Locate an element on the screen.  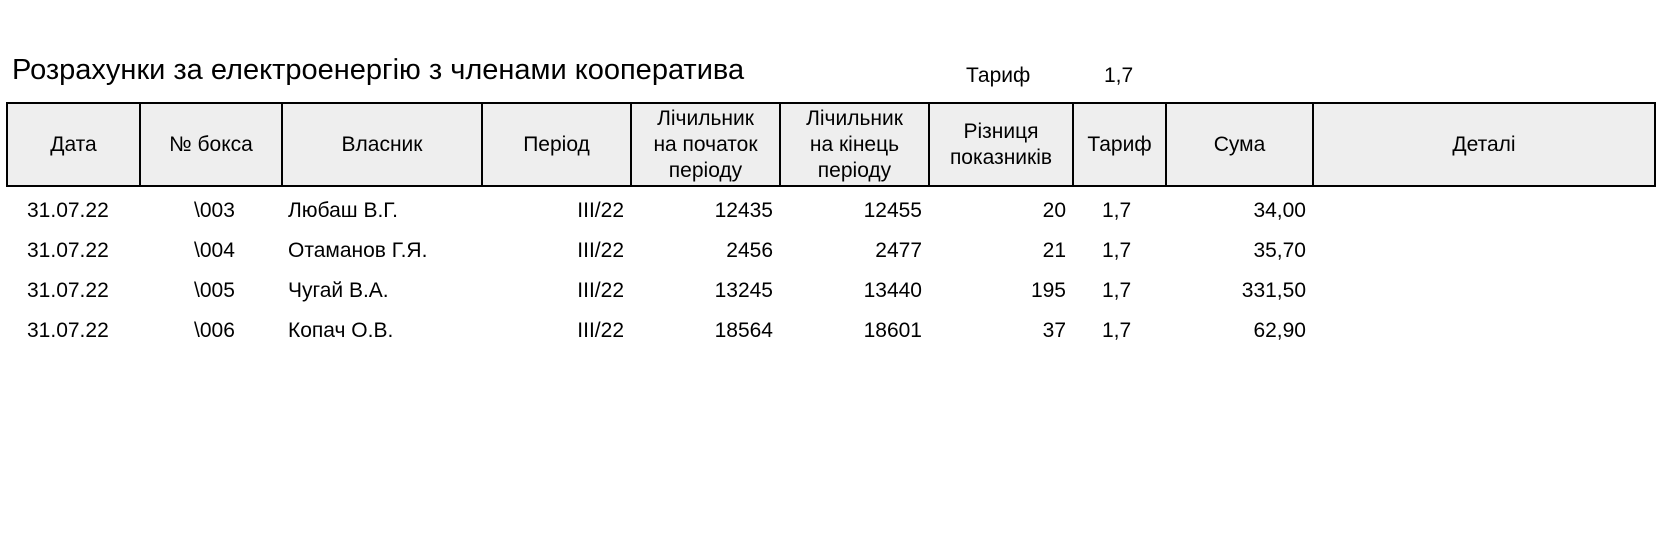
cell-box-number: \004 is located at coordinates (214, 250).